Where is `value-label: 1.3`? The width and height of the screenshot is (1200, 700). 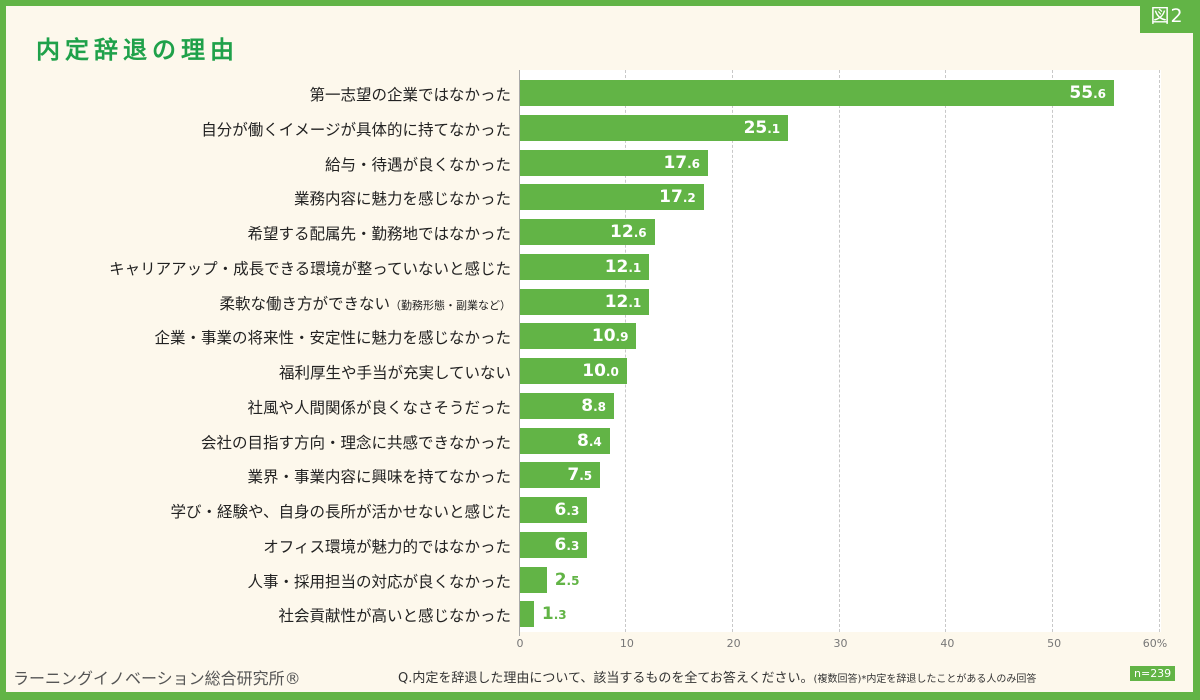
value-label: 1.3 is located at coordinates (554, 614).